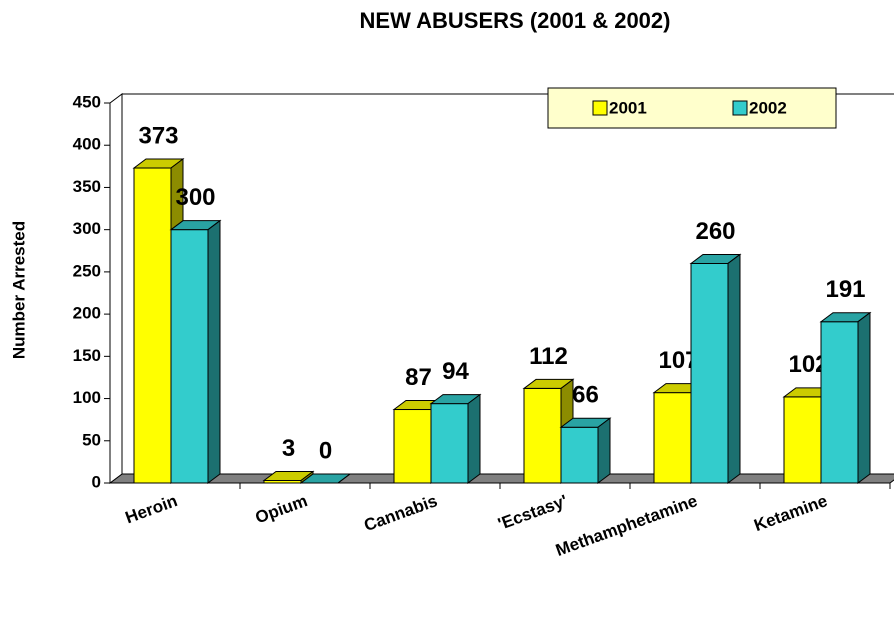 The image size is (894, 630). What do you see at coordinates (158, 135) in the screenshot?
I see `data-label: 373` at bounding box center [158, 135].